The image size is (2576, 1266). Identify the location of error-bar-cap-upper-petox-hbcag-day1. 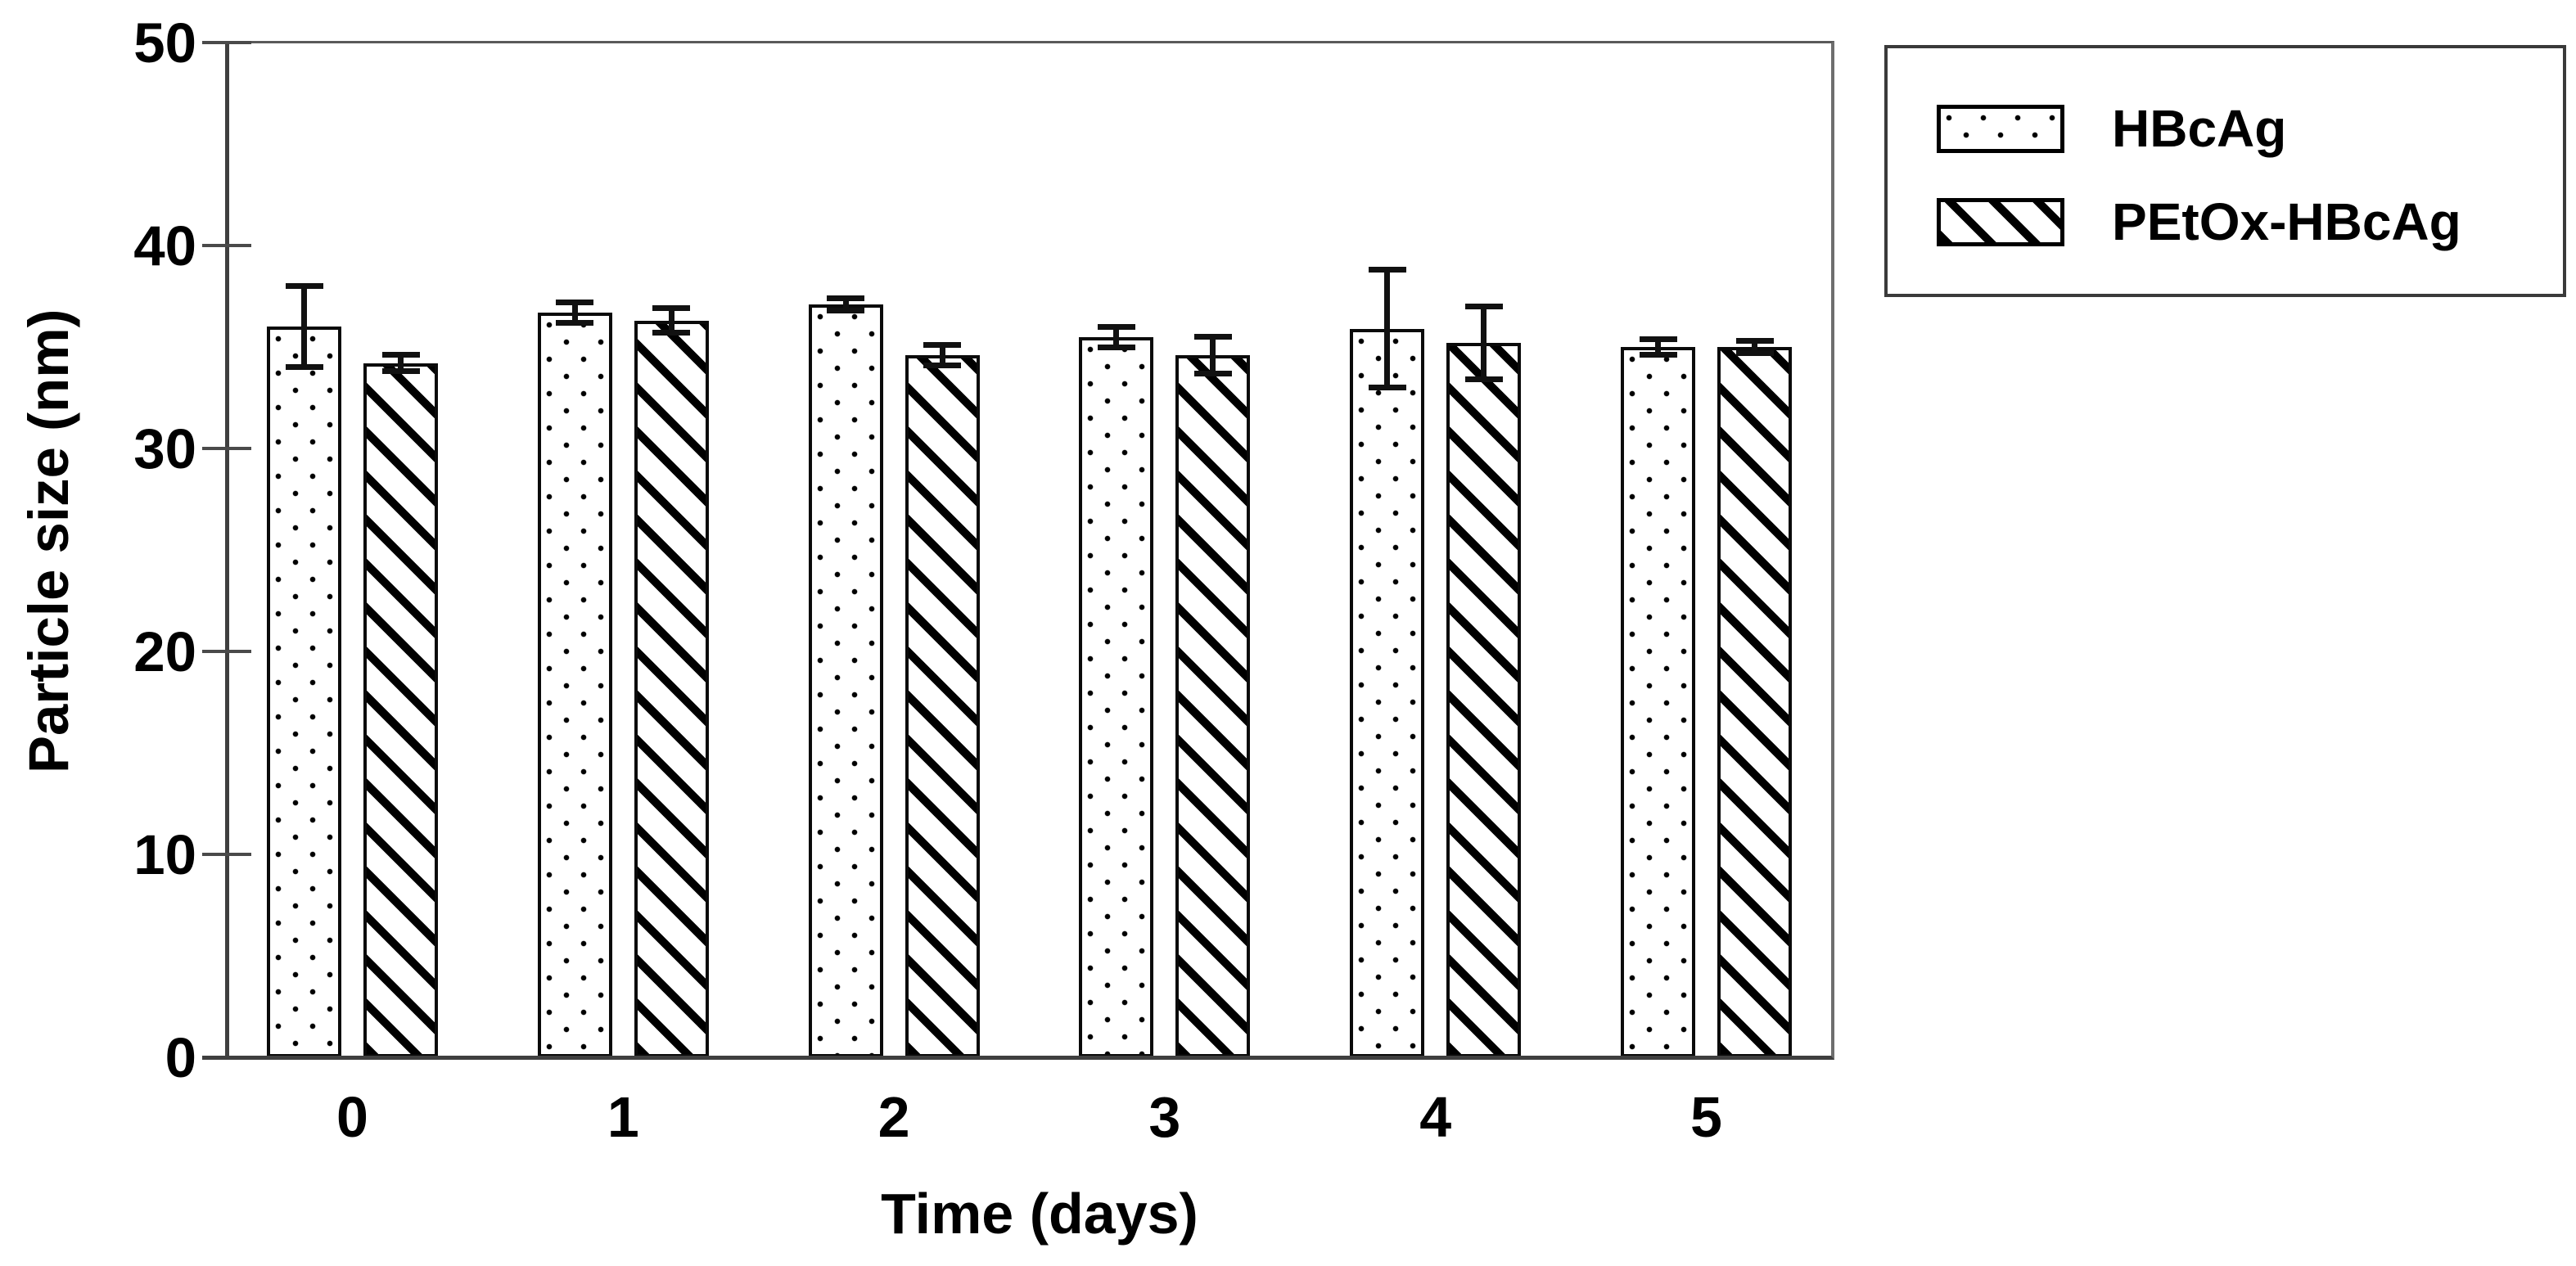
(671, 308).